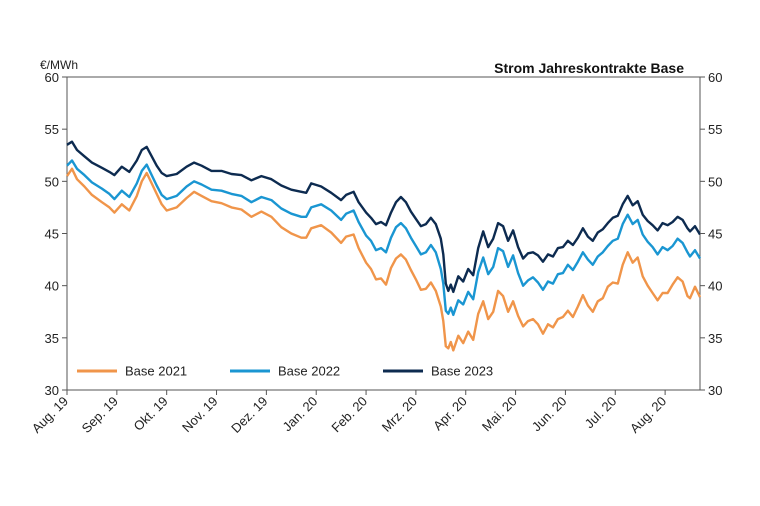 This screenshot has width=760, height=506. Describe the element at coordinates (200, 415) in the screenshot. I see `x-tick-label: Nov. 19` at that location.